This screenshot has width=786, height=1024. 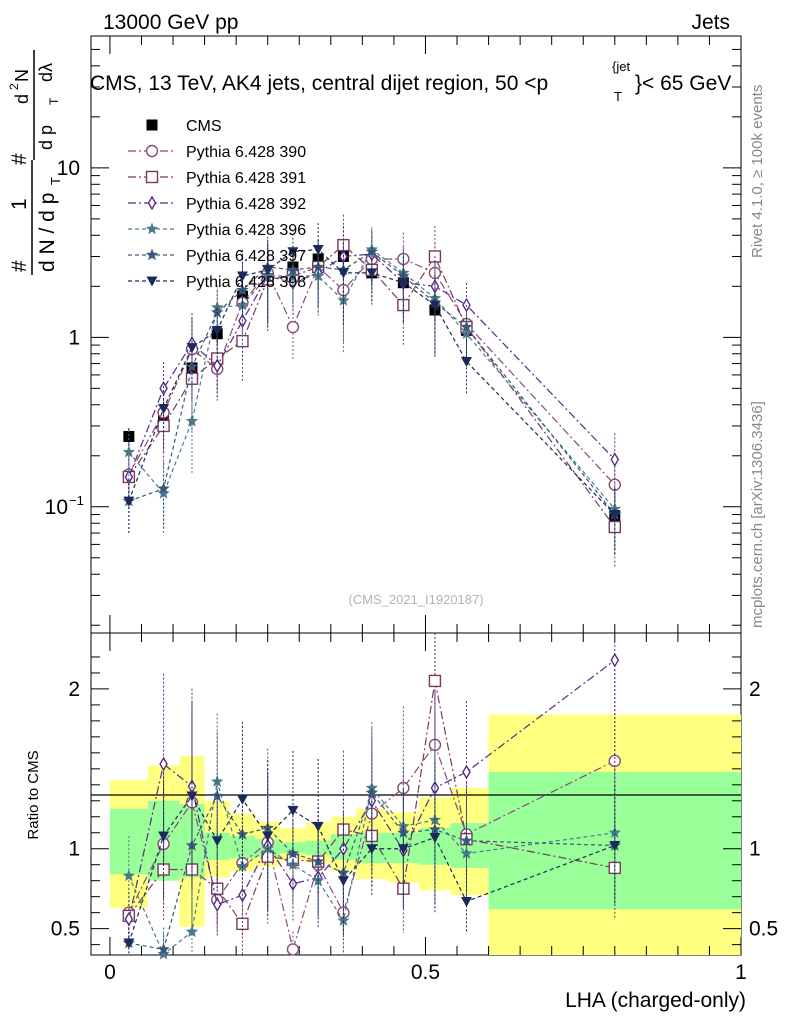 I want to click on legend-entry-1: Pythia 6.428 390, so click(x=217, y=152).